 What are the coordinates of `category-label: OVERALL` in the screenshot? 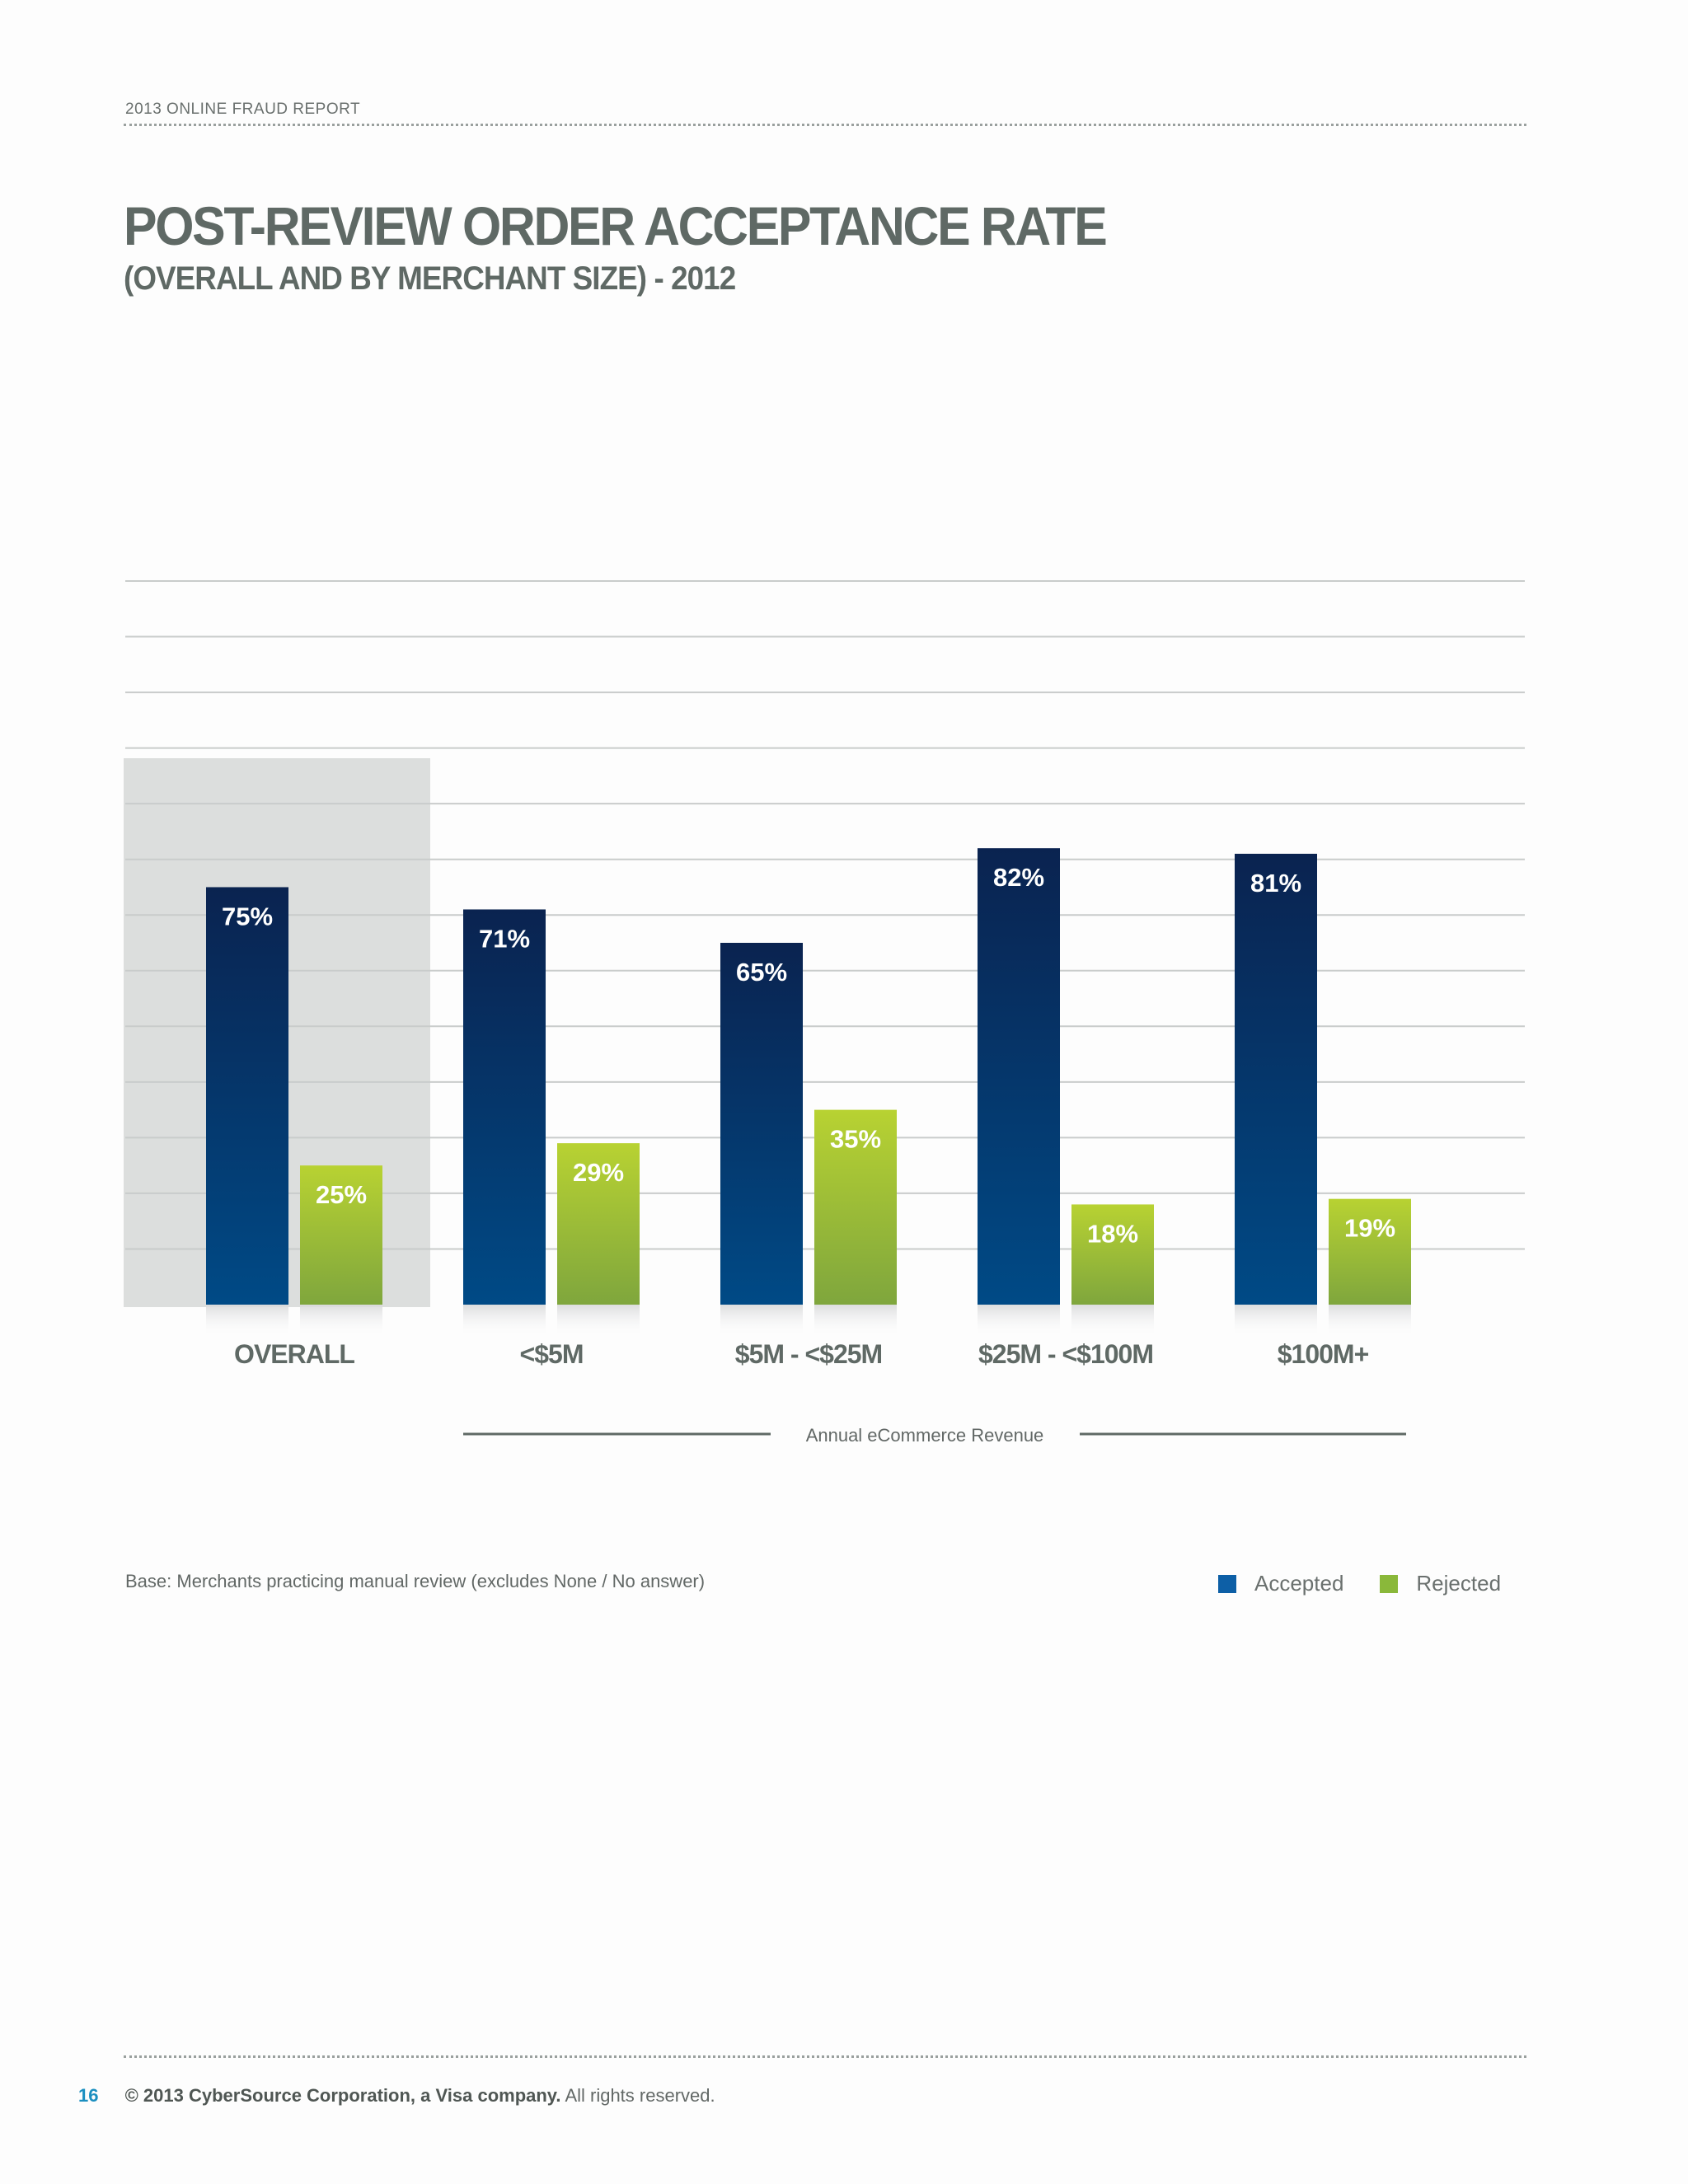 It's located at (294, 1354).